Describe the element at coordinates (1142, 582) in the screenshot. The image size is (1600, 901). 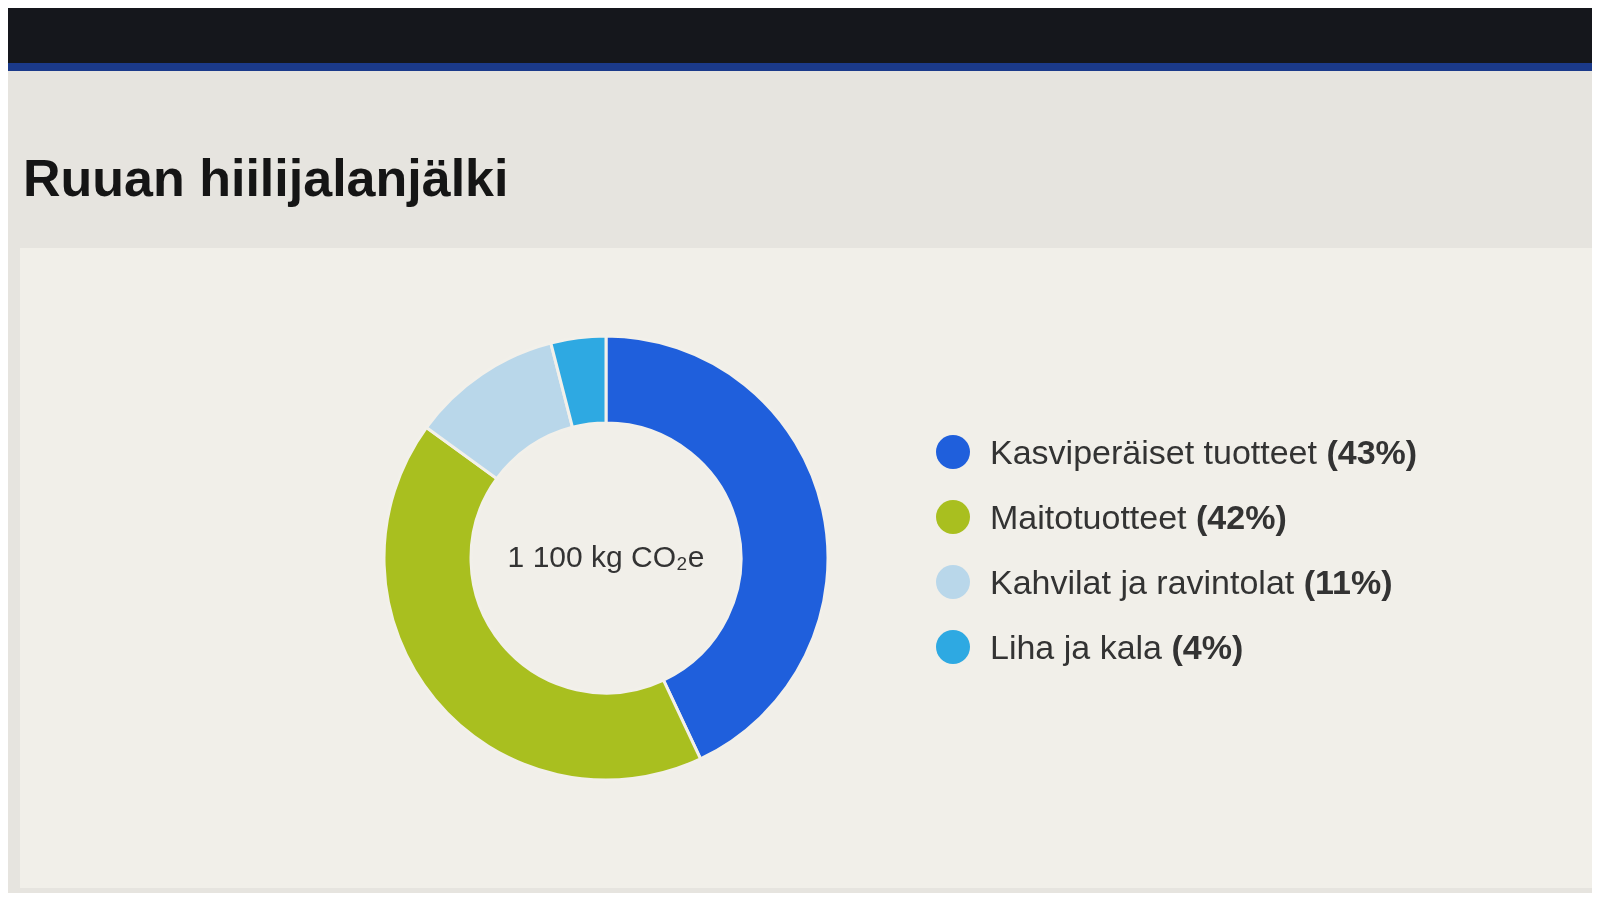
I see `legend-label: Kahvilat ja ravintolat` at that location.